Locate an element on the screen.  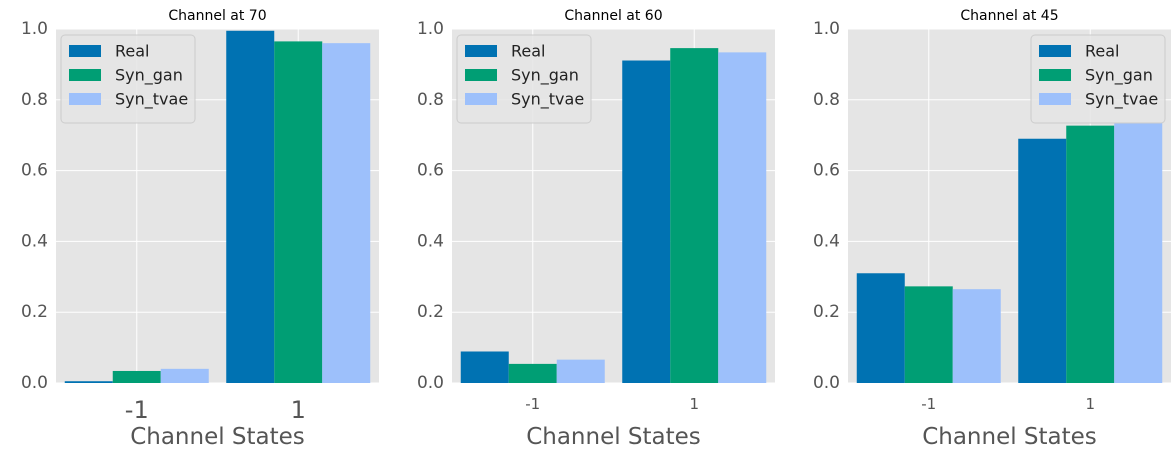
chart-title: Channel at 45 is located at coordinates (1009, 16).